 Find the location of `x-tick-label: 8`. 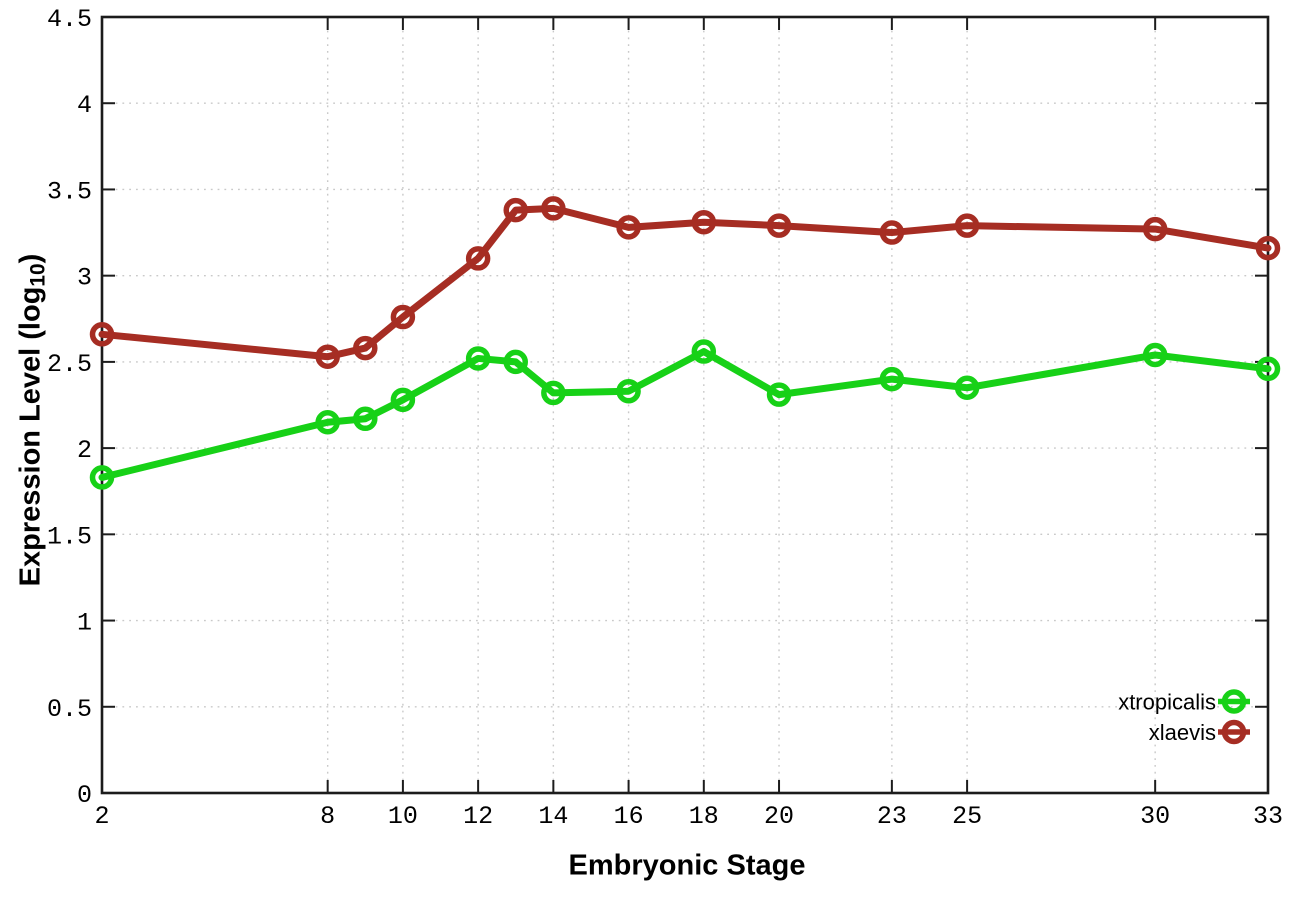

x-tick-label: 8 is located at coordinates (327, 816).